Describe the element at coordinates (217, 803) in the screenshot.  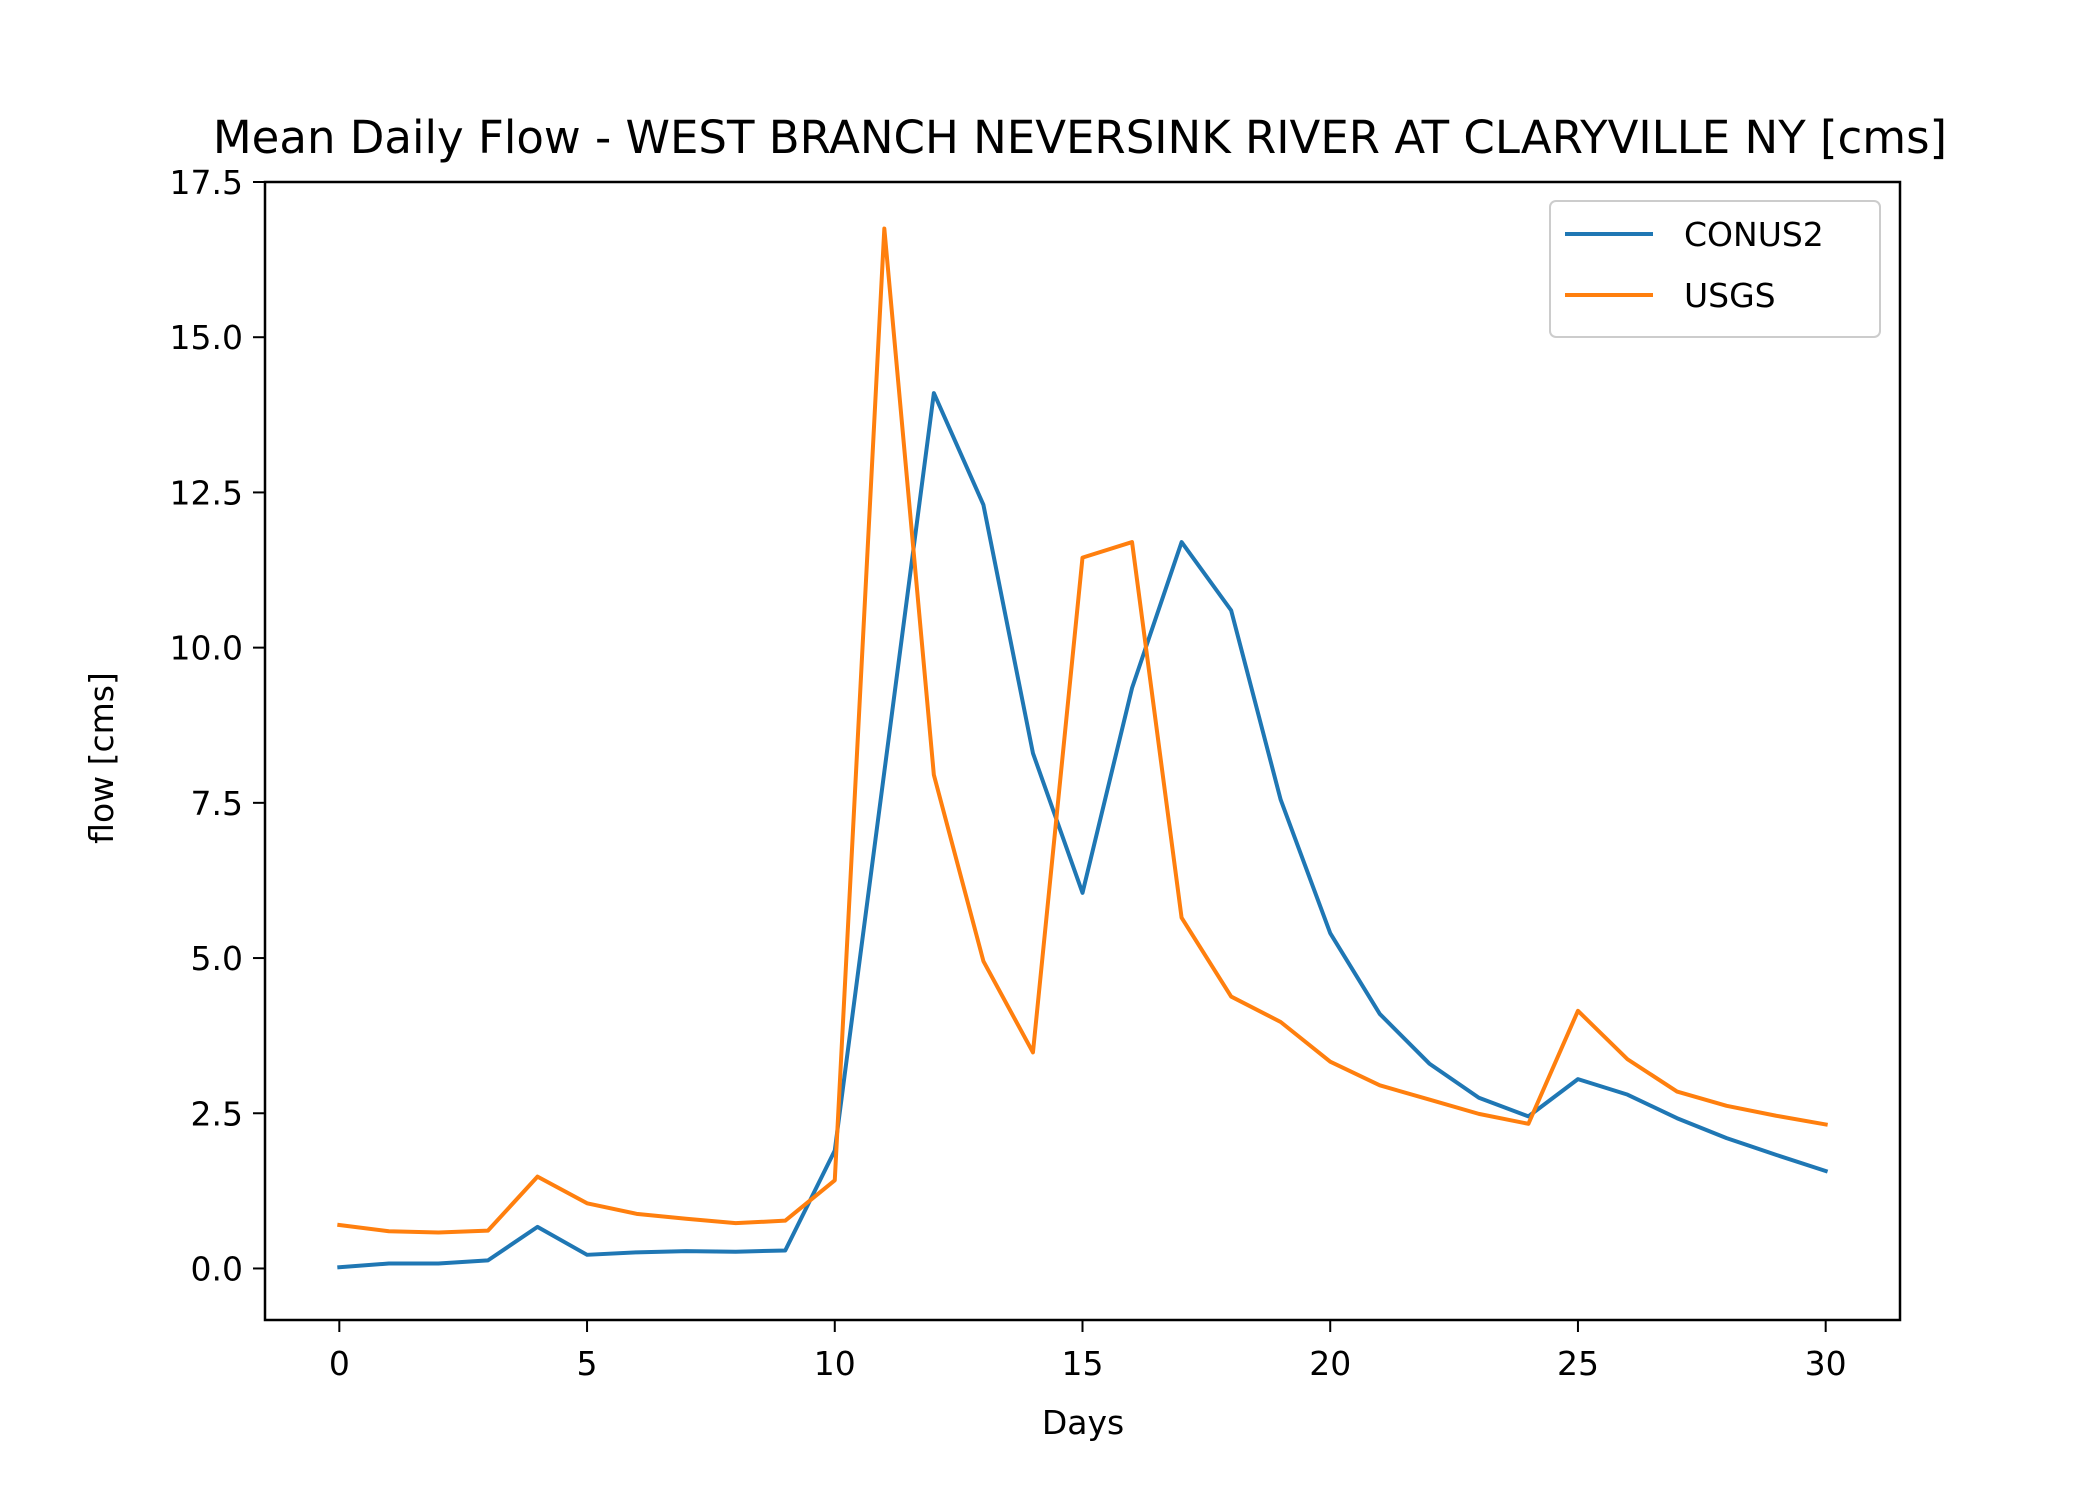
I see `y-tick-label: 7.5` at that location.